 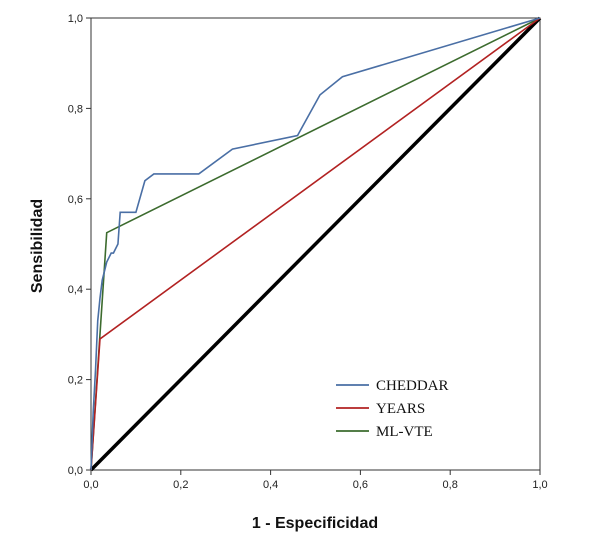 What do you see at coordinates (315, 480) in the screenshot?
I see `x-axis-ticks: 0,0 0,2 0,4 0,6 0,8 1,0` at bounding box center [315, 480].